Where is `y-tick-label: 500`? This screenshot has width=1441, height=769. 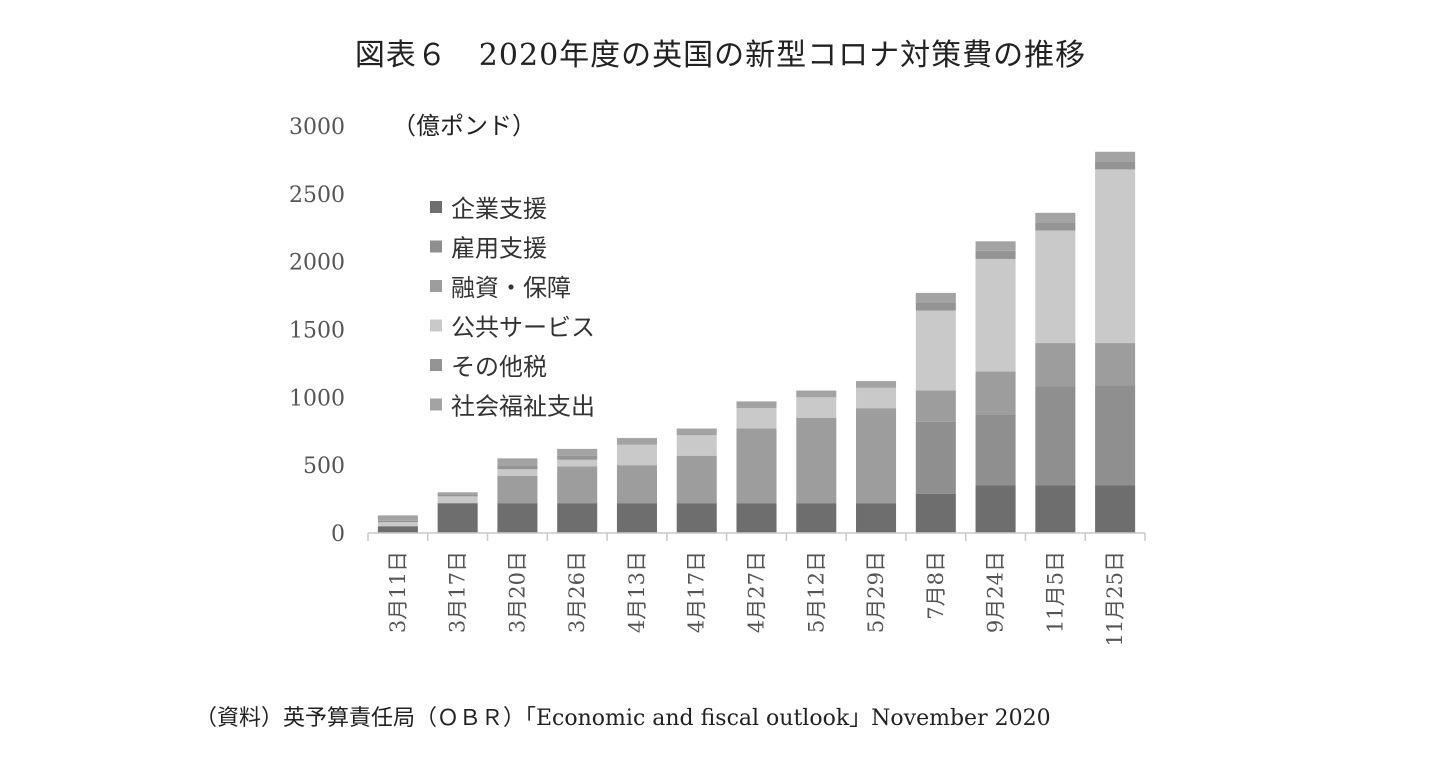
y-tick-label: 500 is located at coordinates (324, 466).